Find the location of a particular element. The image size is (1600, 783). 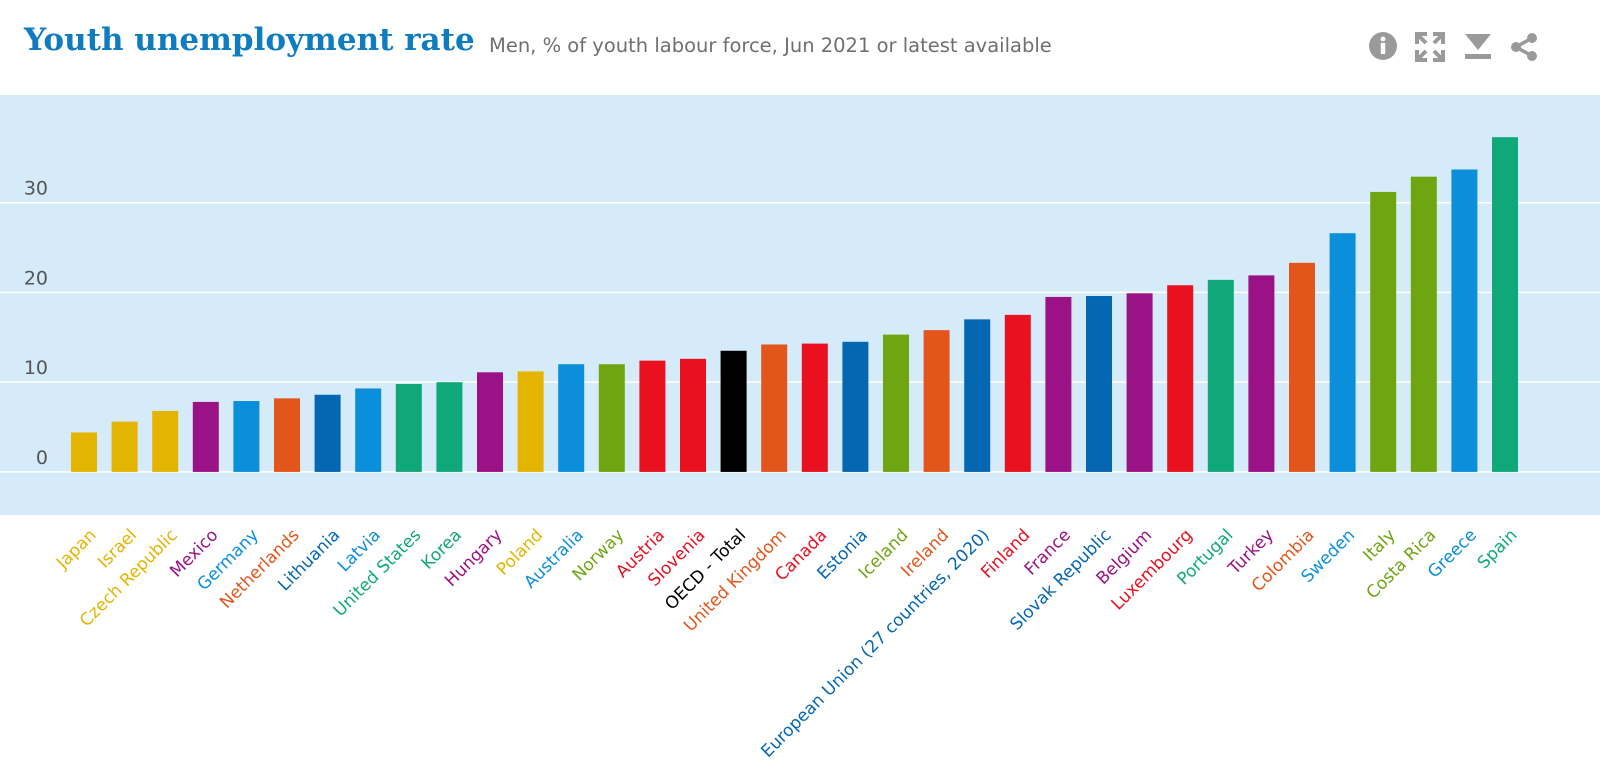

bar-european-union-27-countries-2020 is located at coordinates (977, 395).